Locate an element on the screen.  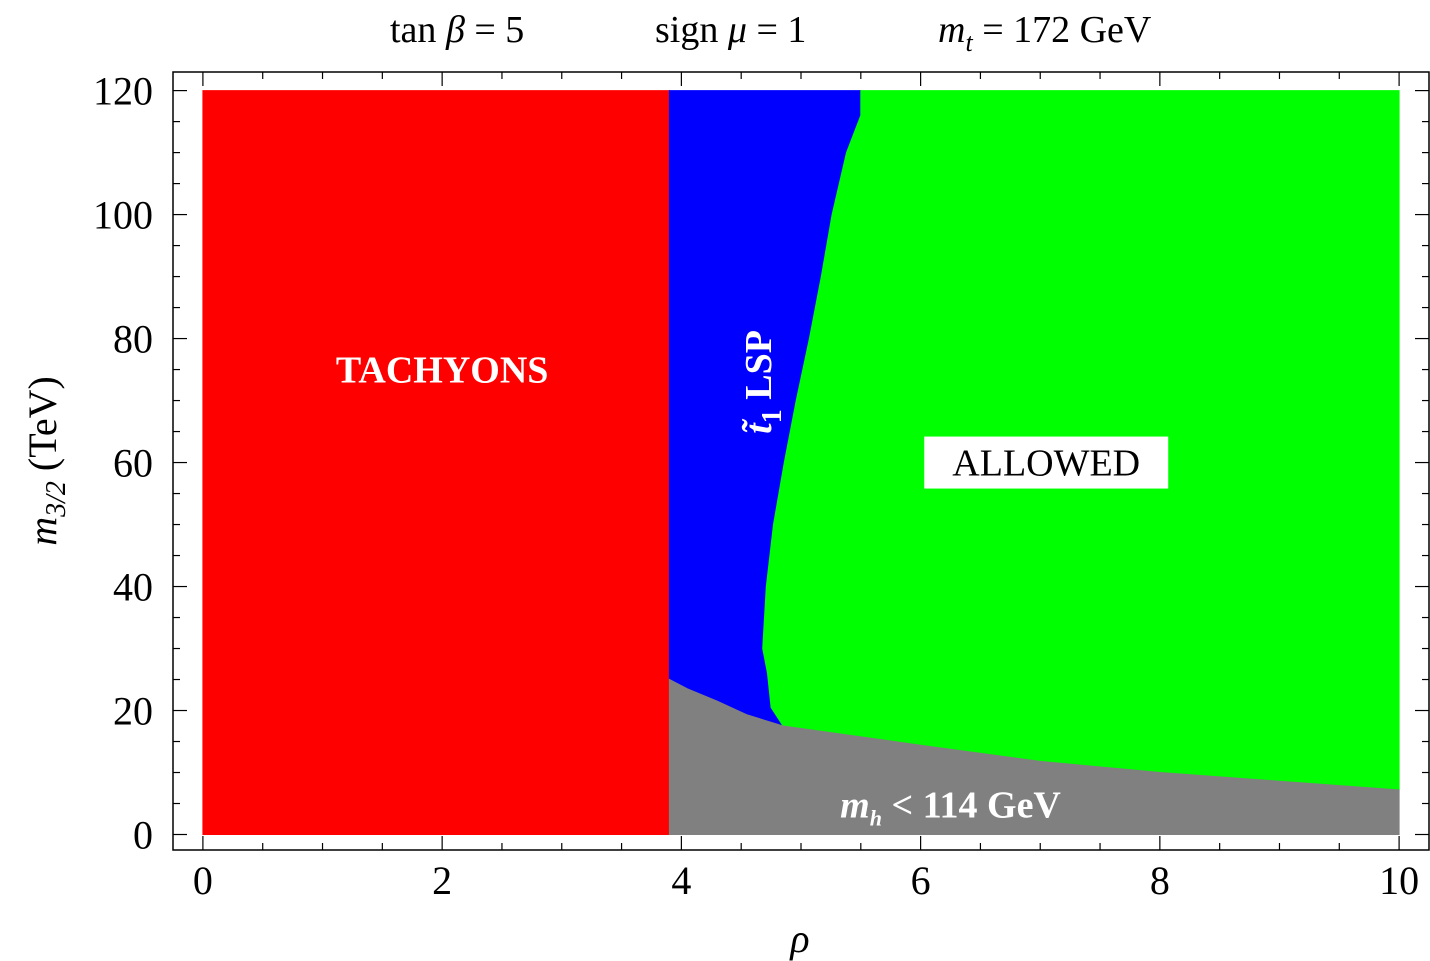
title-sign-mu: sign μ = 1 is located at coordinates (730, 30).